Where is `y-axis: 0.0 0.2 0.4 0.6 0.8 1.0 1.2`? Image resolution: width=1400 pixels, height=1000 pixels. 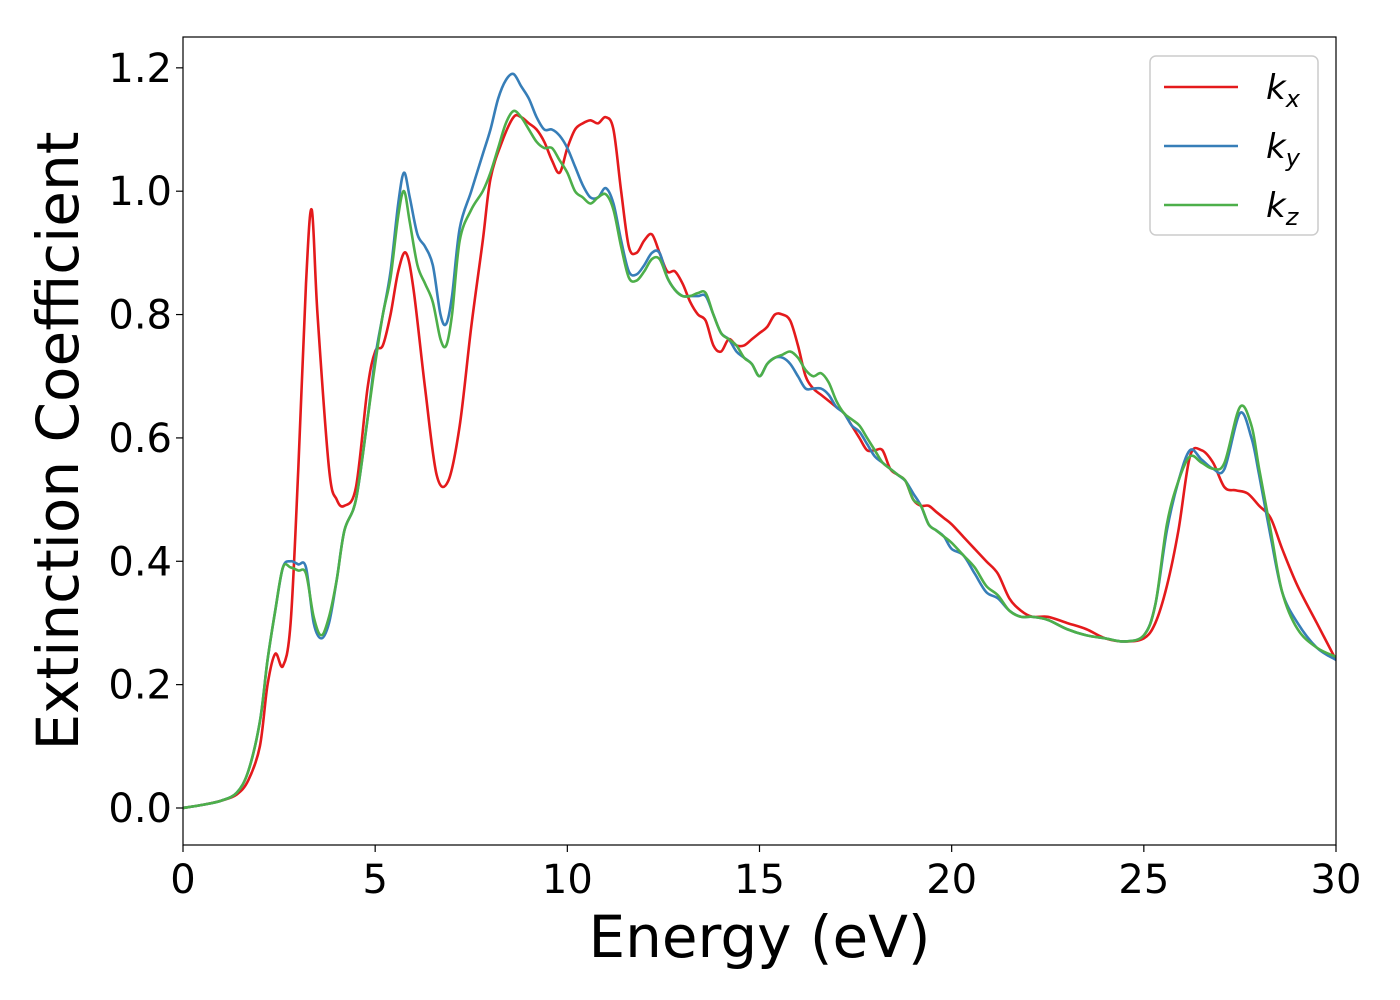
y-axis: 0.0 0.2 0.4 0.6 0.8 1.0 1.2 is located at coordinates (145, 439).